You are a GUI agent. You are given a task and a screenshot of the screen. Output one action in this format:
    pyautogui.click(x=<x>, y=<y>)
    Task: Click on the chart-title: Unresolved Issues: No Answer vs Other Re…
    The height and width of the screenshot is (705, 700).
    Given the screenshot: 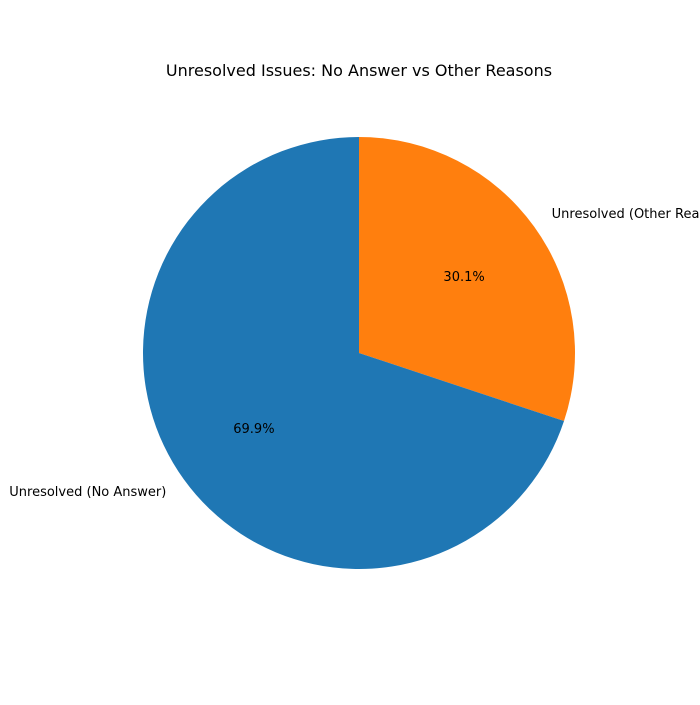 What is the action you would take?
    pyautogui.click(x=359, y=70)
    